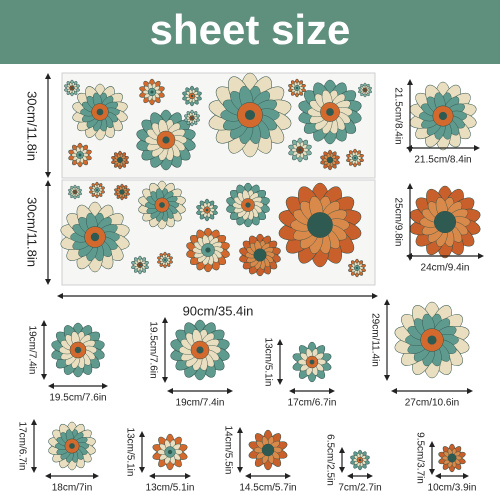 The width and height of the screenshot is (500, 495). Describe the element at coordinates (359, 488) in the screenshot. I see `width-label: 7cm/2.7in` at that location.